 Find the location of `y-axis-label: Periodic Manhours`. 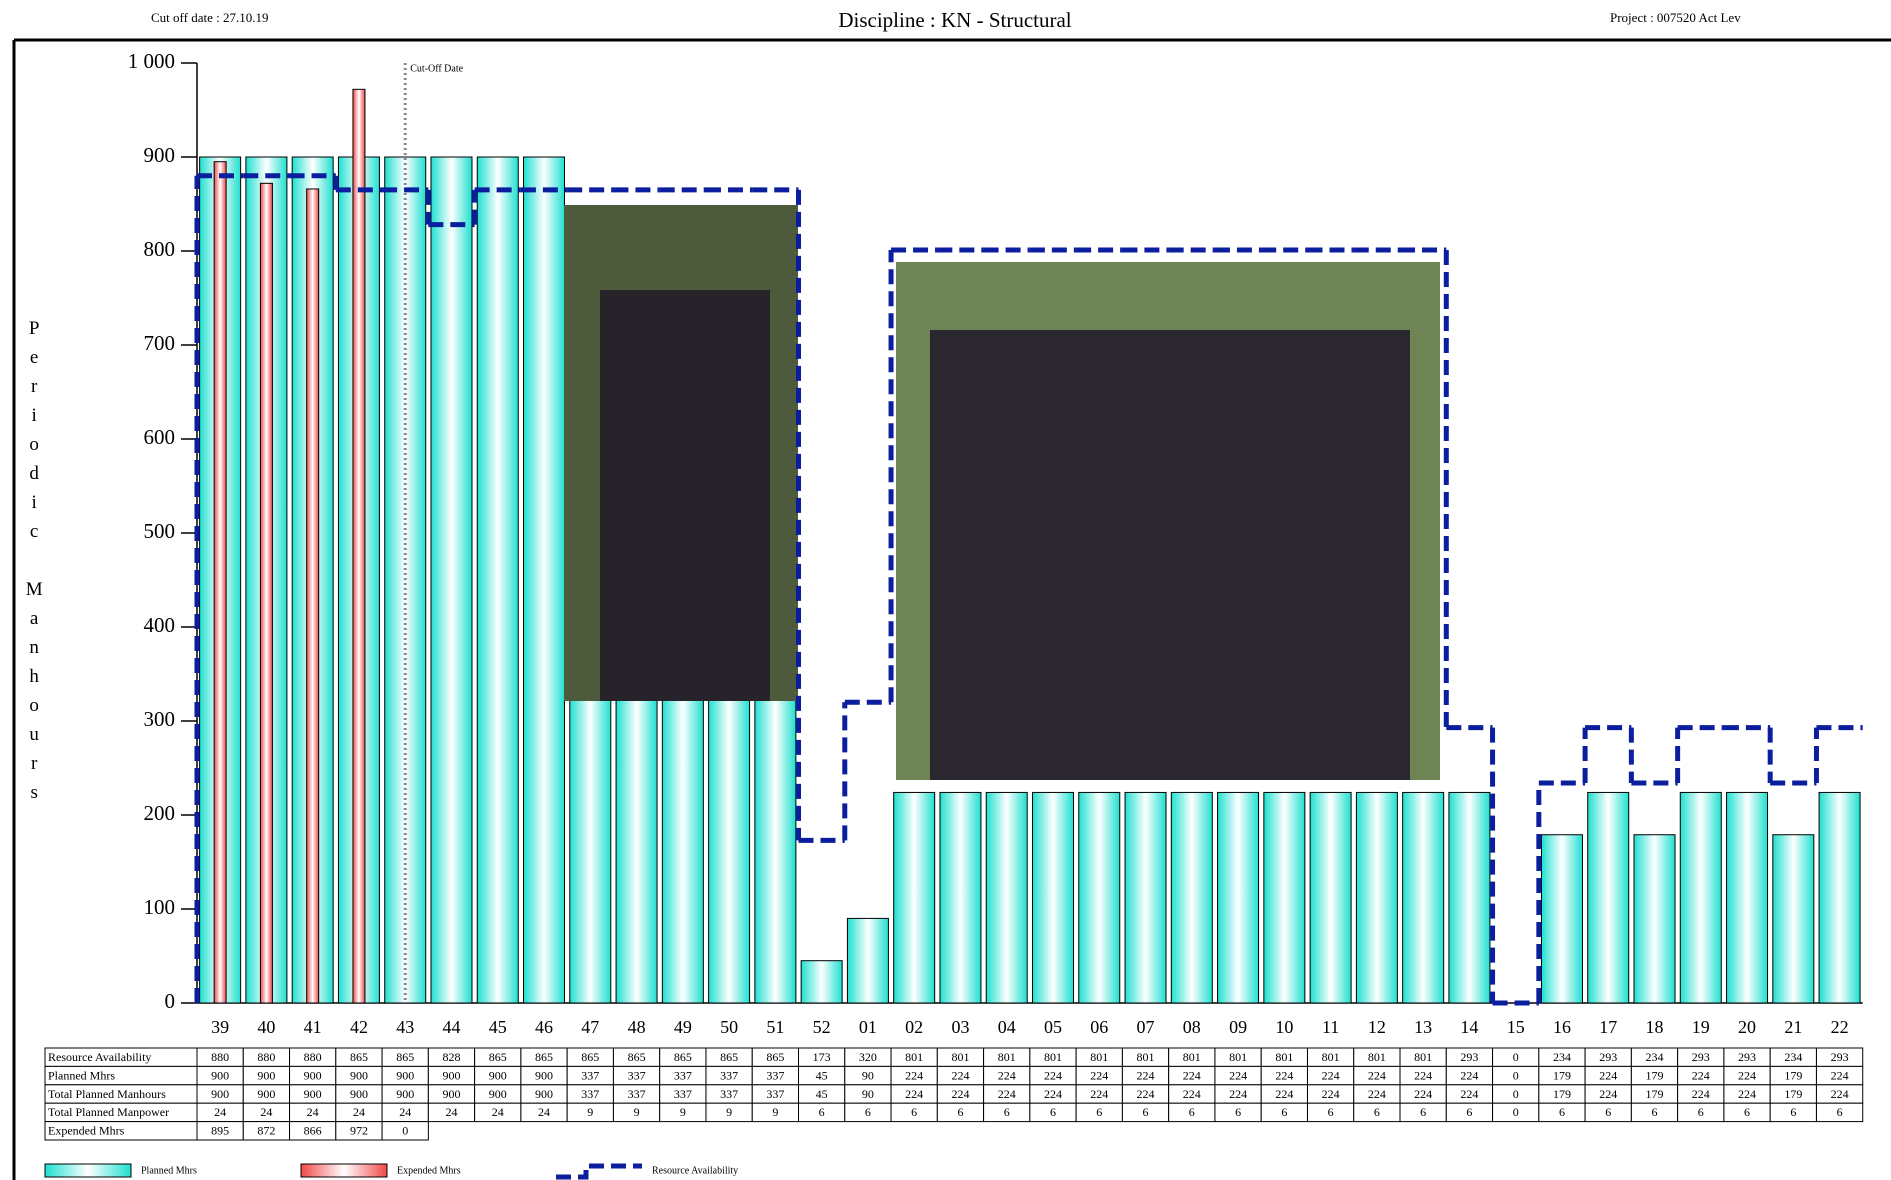

y-axis-label: Periodic Manhours is located at coordinates (34, 564).